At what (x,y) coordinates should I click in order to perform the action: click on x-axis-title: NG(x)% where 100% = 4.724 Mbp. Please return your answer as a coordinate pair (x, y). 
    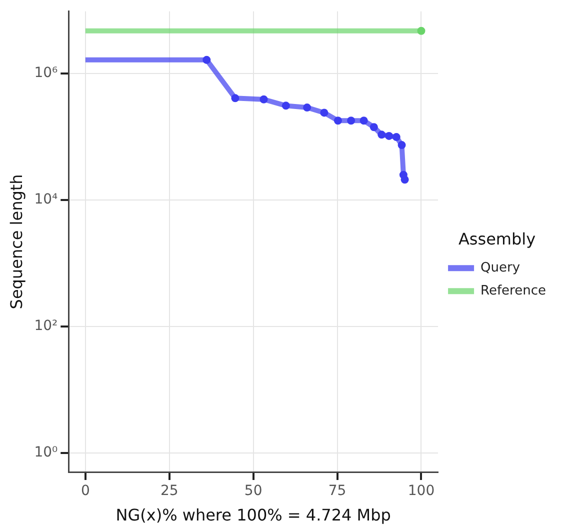
    Looking at the image, I should click on (253, 515).